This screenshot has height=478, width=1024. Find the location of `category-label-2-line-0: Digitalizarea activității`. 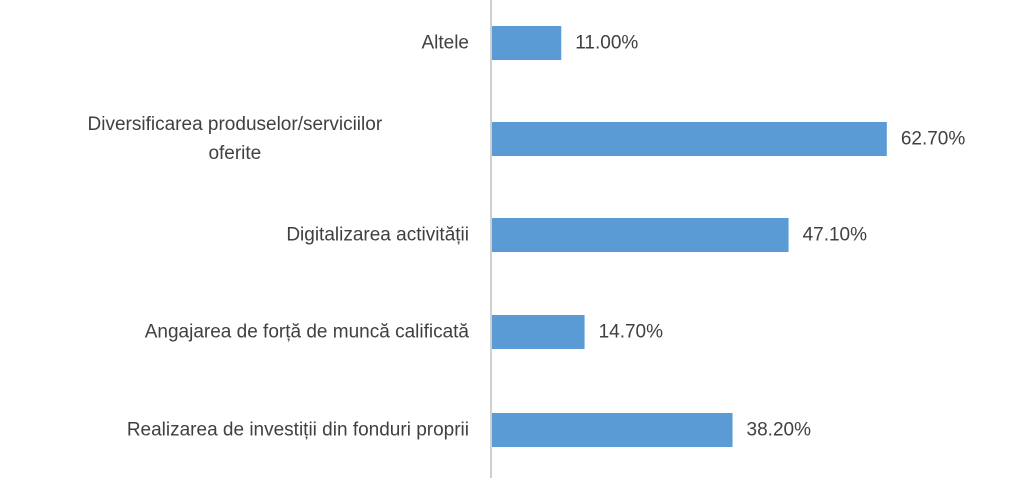

category-label-2-line-0: Digitalizarea activității is located at coordinates (377, 235).